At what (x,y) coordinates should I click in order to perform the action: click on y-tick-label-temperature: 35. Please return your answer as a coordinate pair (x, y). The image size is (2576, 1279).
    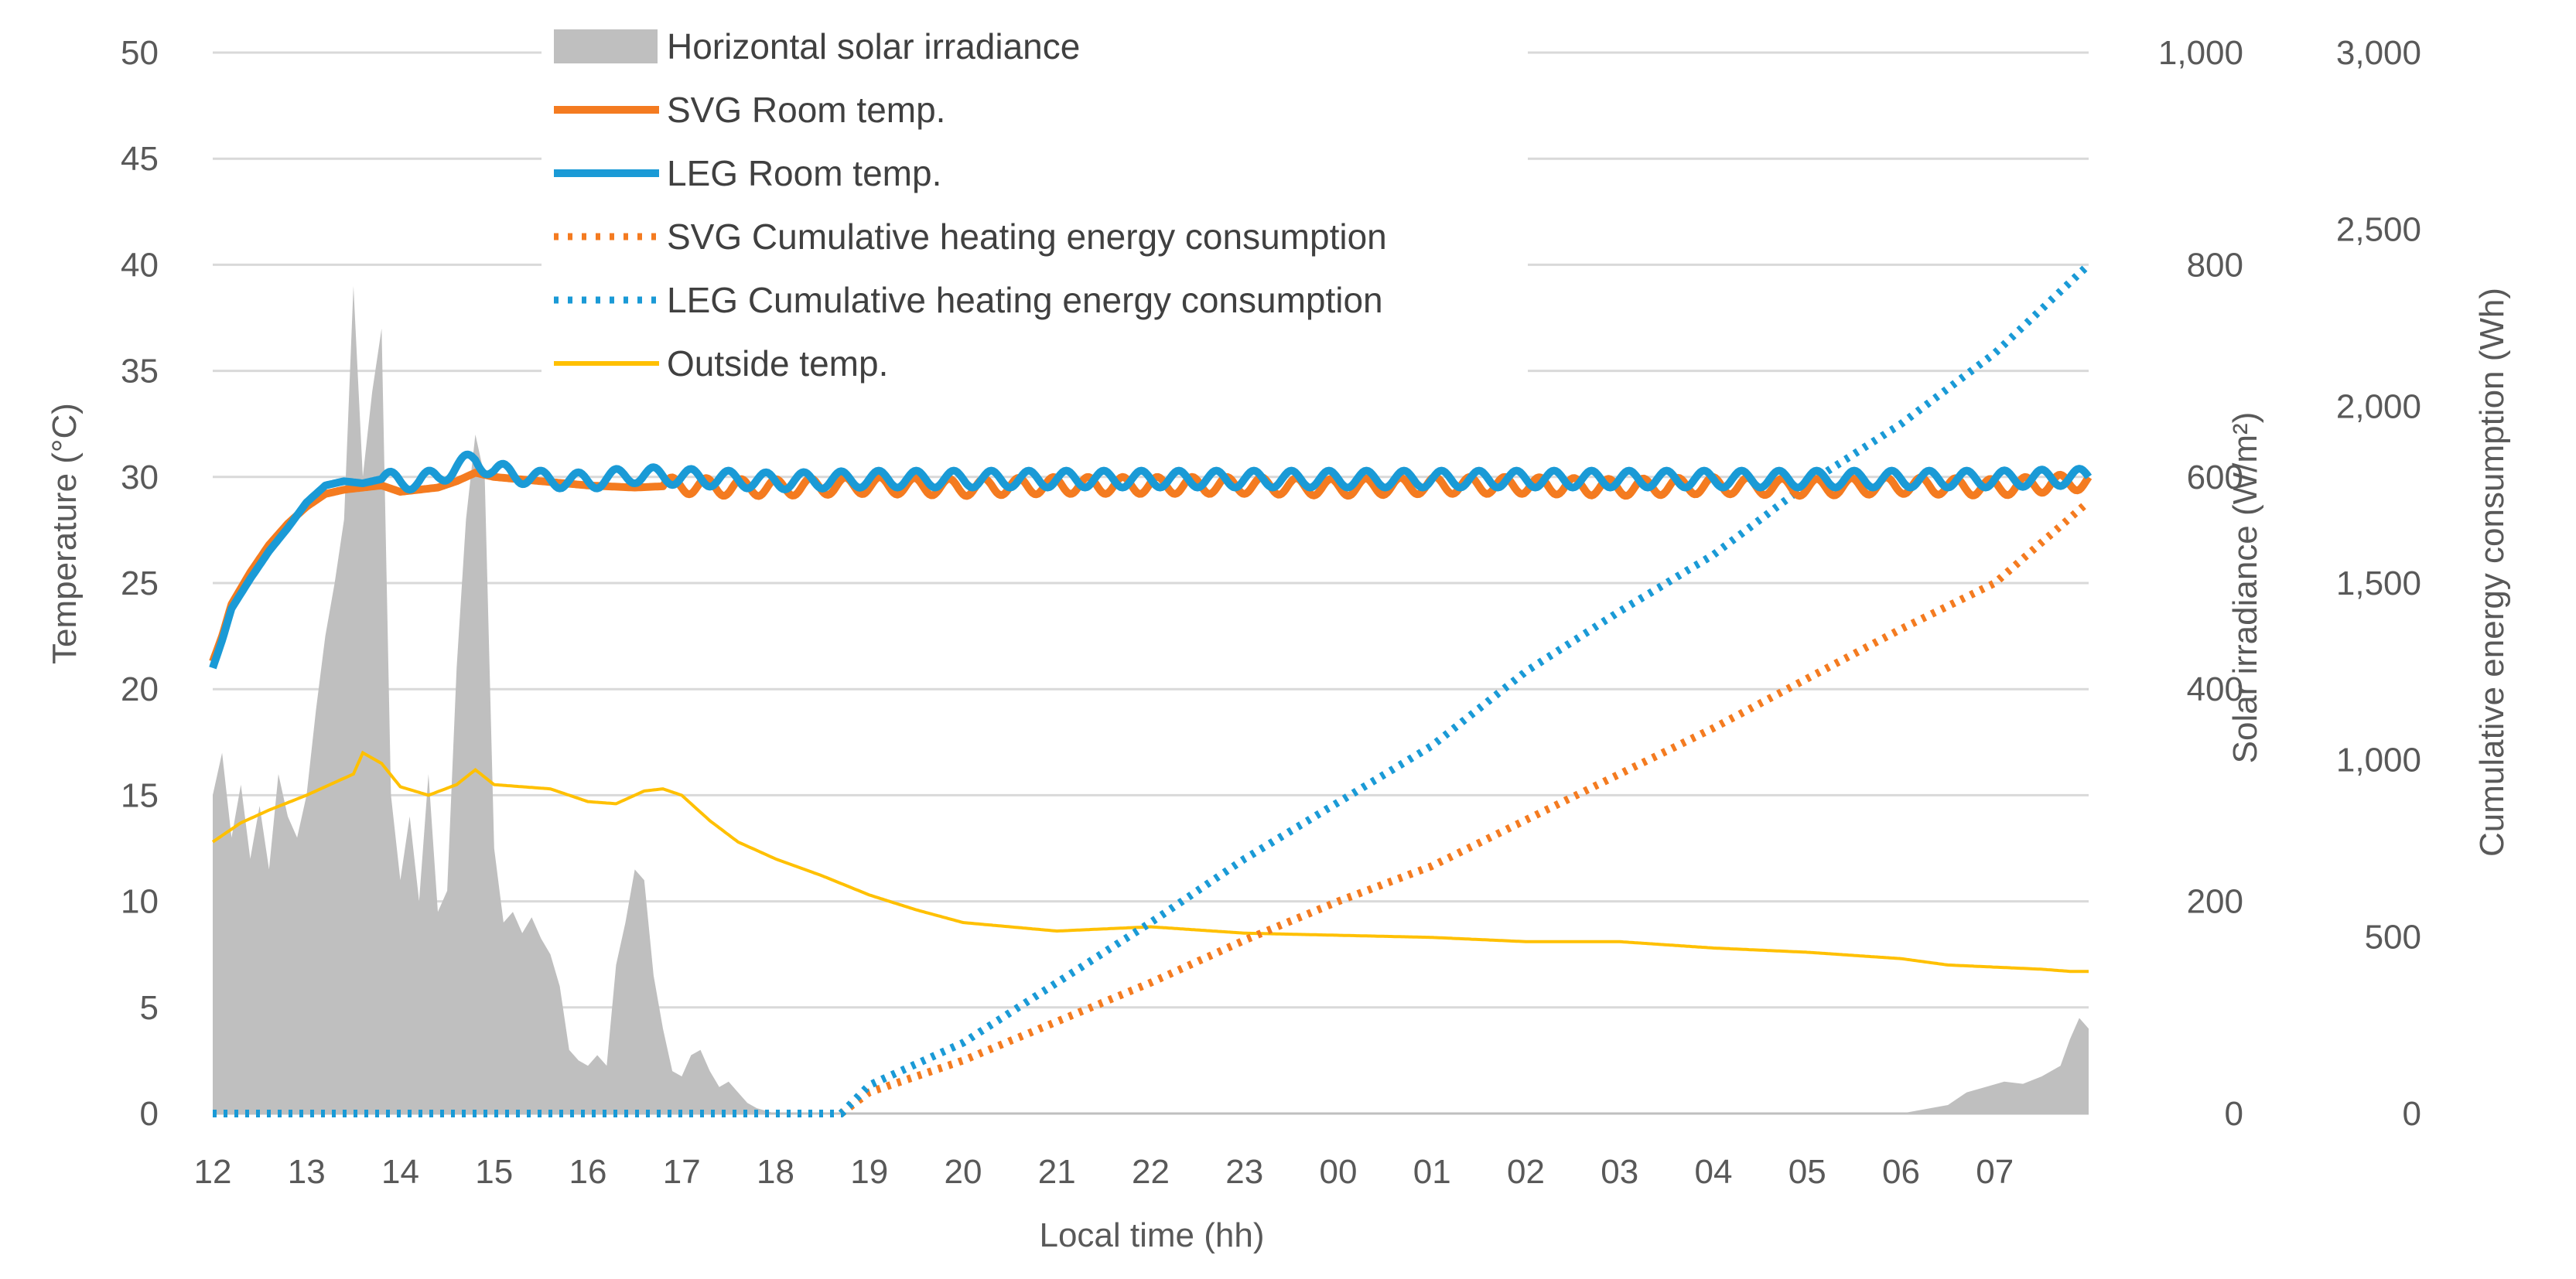
    Looking at the image, I should click on (140, 372).